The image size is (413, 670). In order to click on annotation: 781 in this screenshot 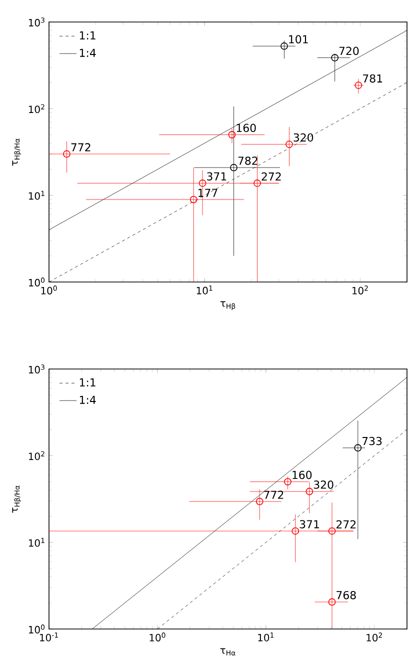, I will do `click(372, 78)`.